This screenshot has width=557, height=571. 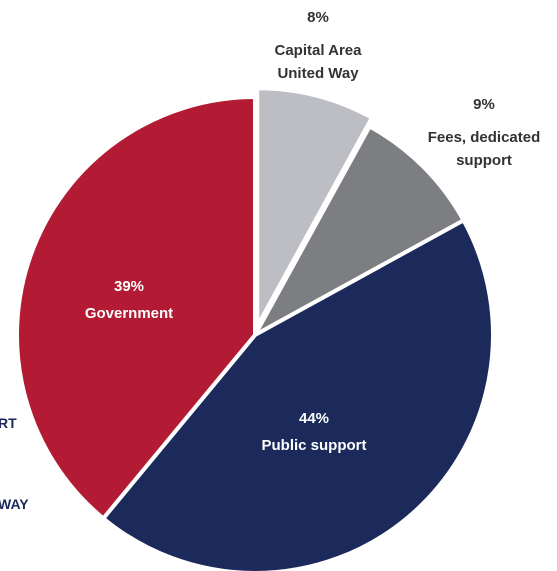 I want to click on slice-label-government: Government, so click(x=129, y=313).